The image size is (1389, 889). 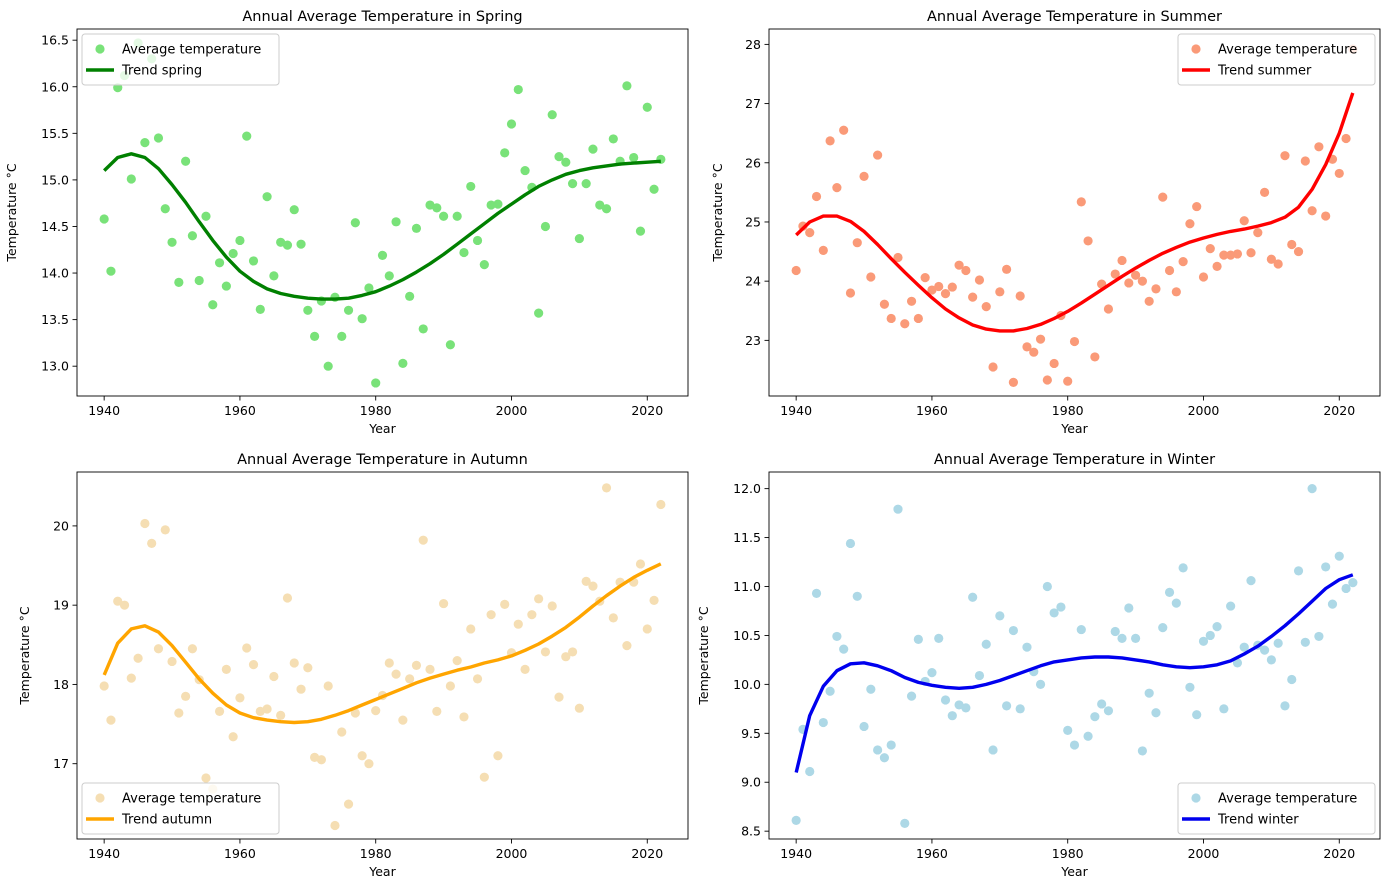 I want to click on y-tick-label: 15.5, so click(x=55, y=133).